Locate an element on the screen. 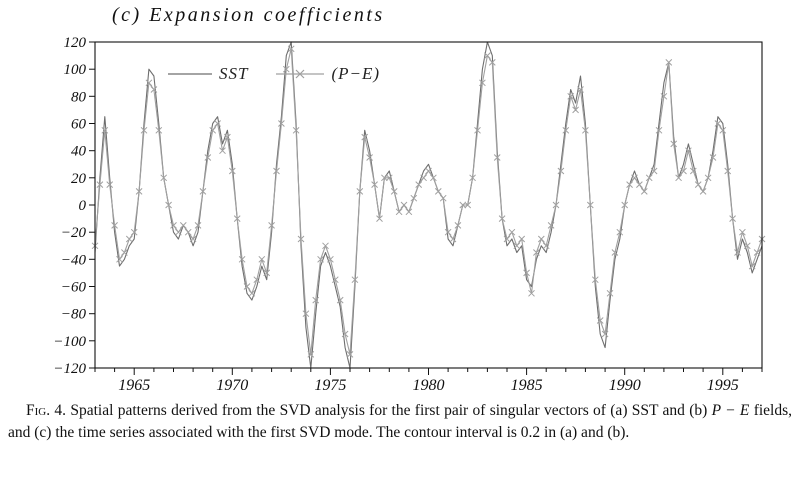 The image size is (800, 485). caption-figure-label: Fig. 4. is located at coordinates (46, 410).